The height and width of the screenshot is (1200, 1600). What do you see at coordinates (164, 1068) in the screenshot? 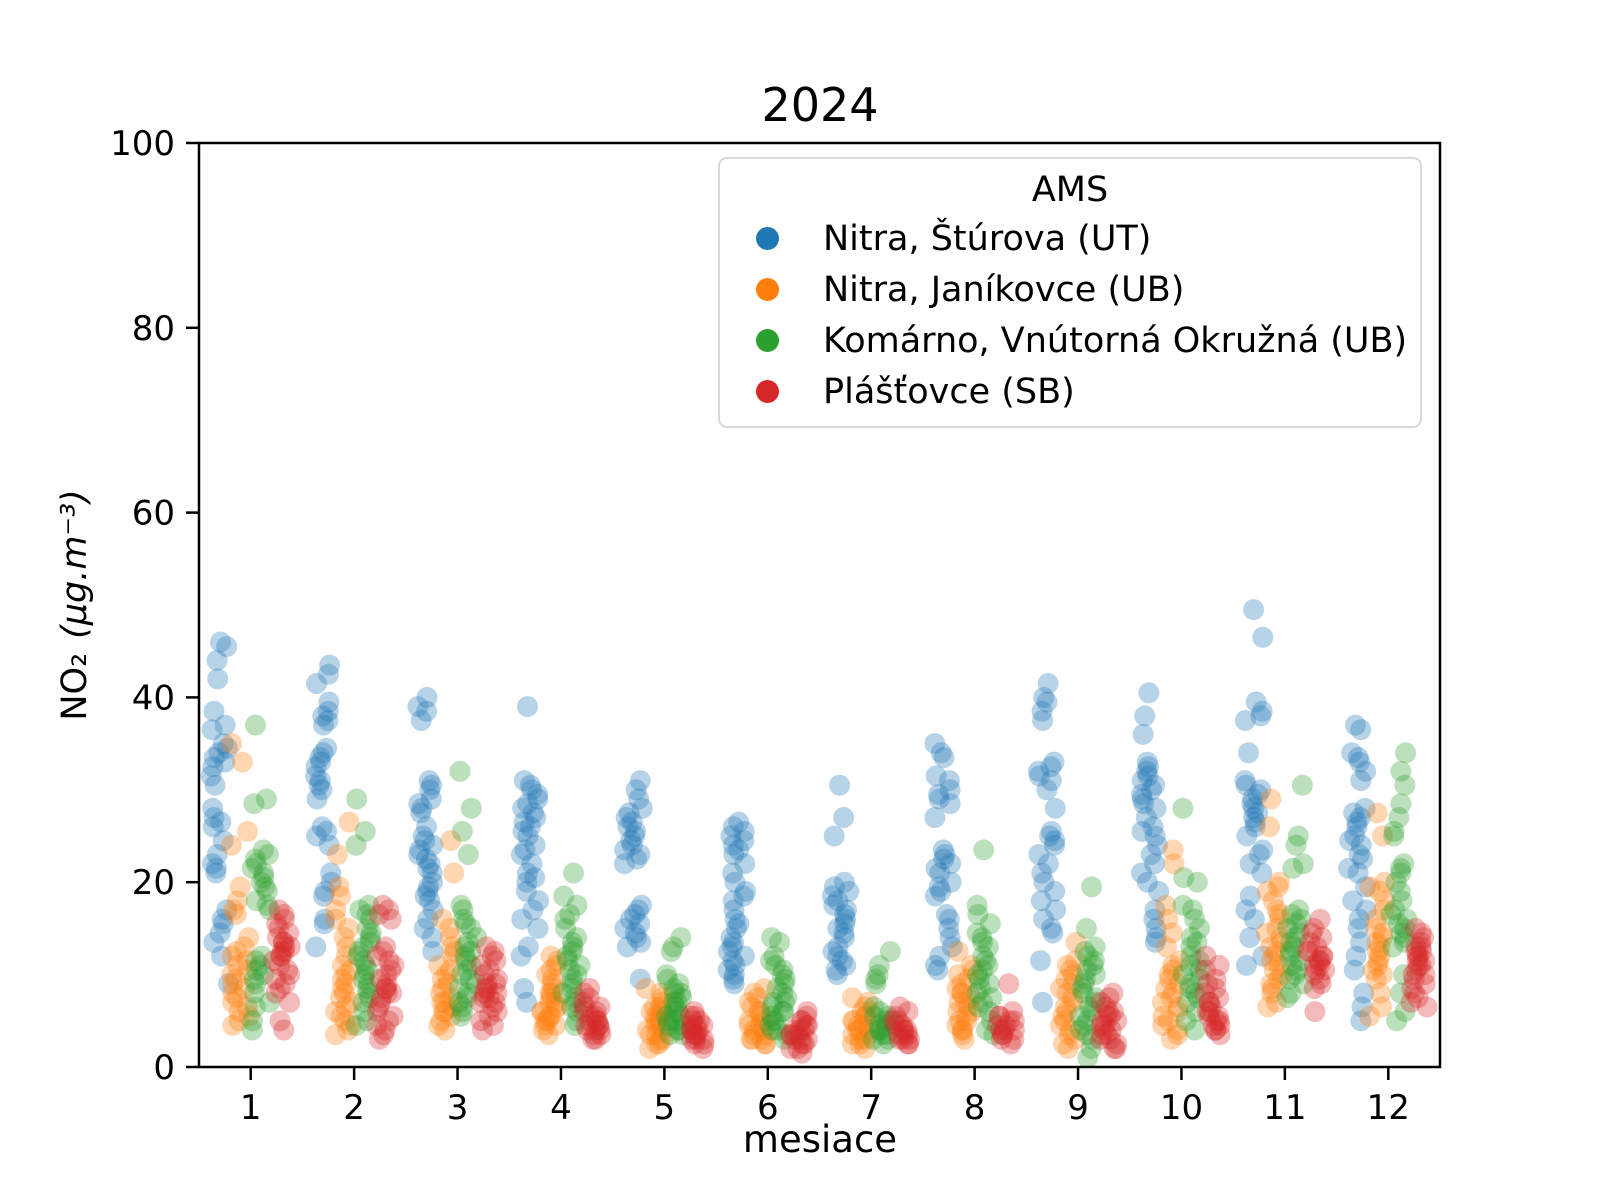
I see `y-tick-label: 0` at bounding box center [164, 1068].